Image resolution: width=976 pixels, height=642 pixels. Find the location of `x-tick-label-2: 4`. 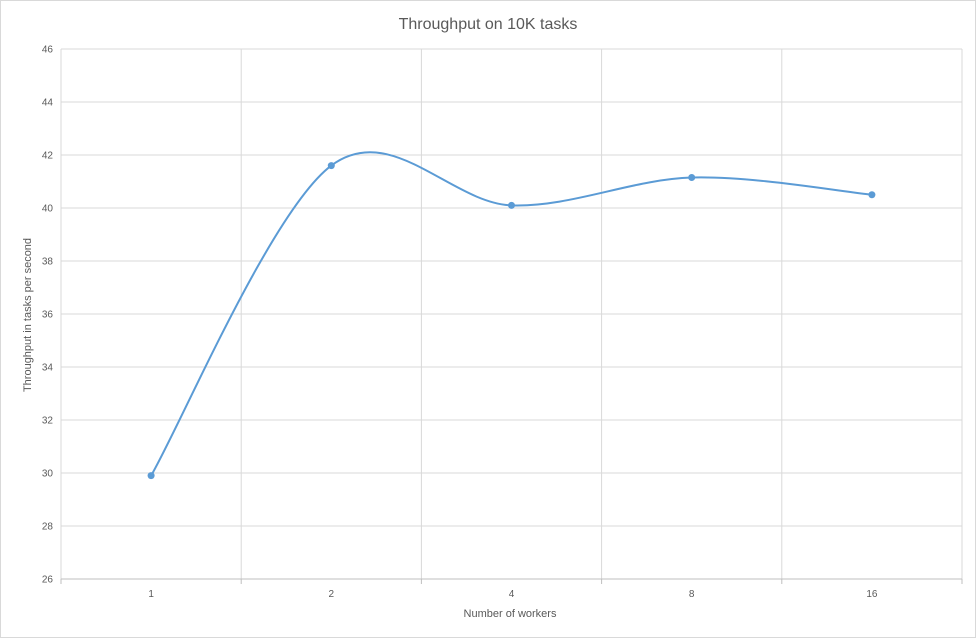

x-tick-label-2: 4 is located at coordinates (512, 594).